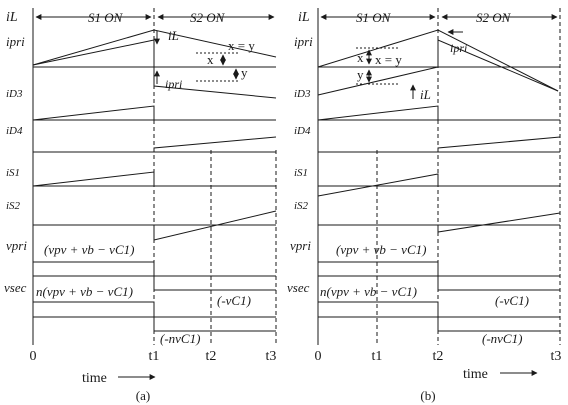  I want to click on panel-a-tick-0: 0, so click(33, 356).